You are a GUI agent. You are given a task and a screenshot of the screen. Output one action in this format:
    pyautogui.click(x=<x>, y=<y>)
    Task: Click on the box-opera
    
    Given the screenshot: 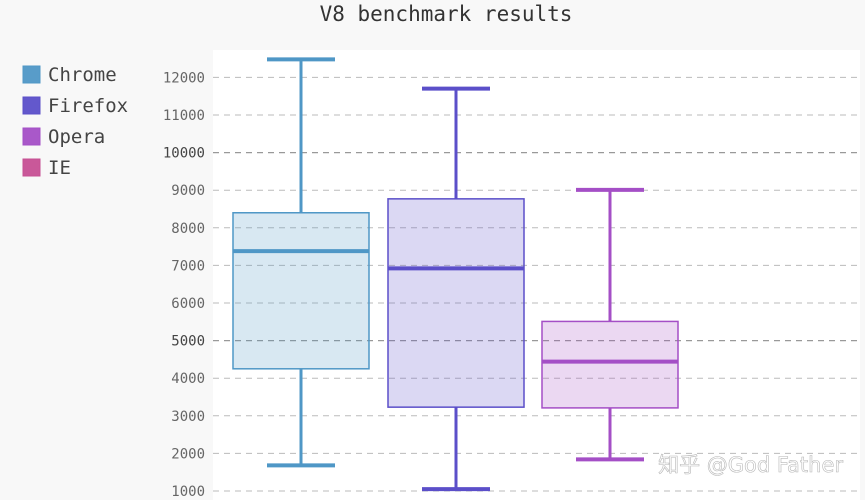 What is the action you would take?
    pyautogui.click(x=610, y=324)
    